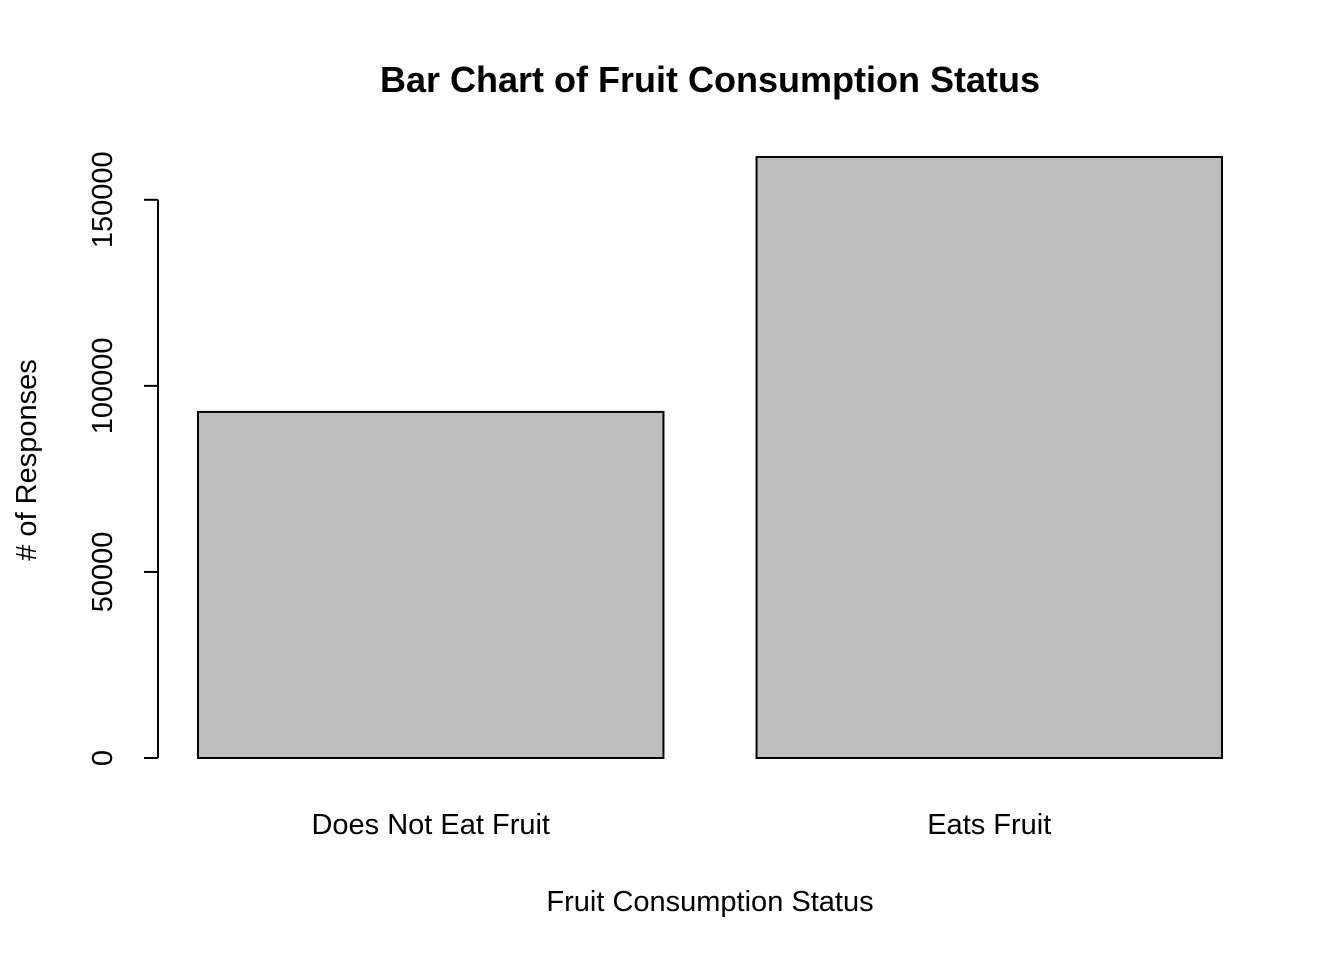  Describe the element at coordinates (431, 584) in the screenshot. I see `bar` at that location.